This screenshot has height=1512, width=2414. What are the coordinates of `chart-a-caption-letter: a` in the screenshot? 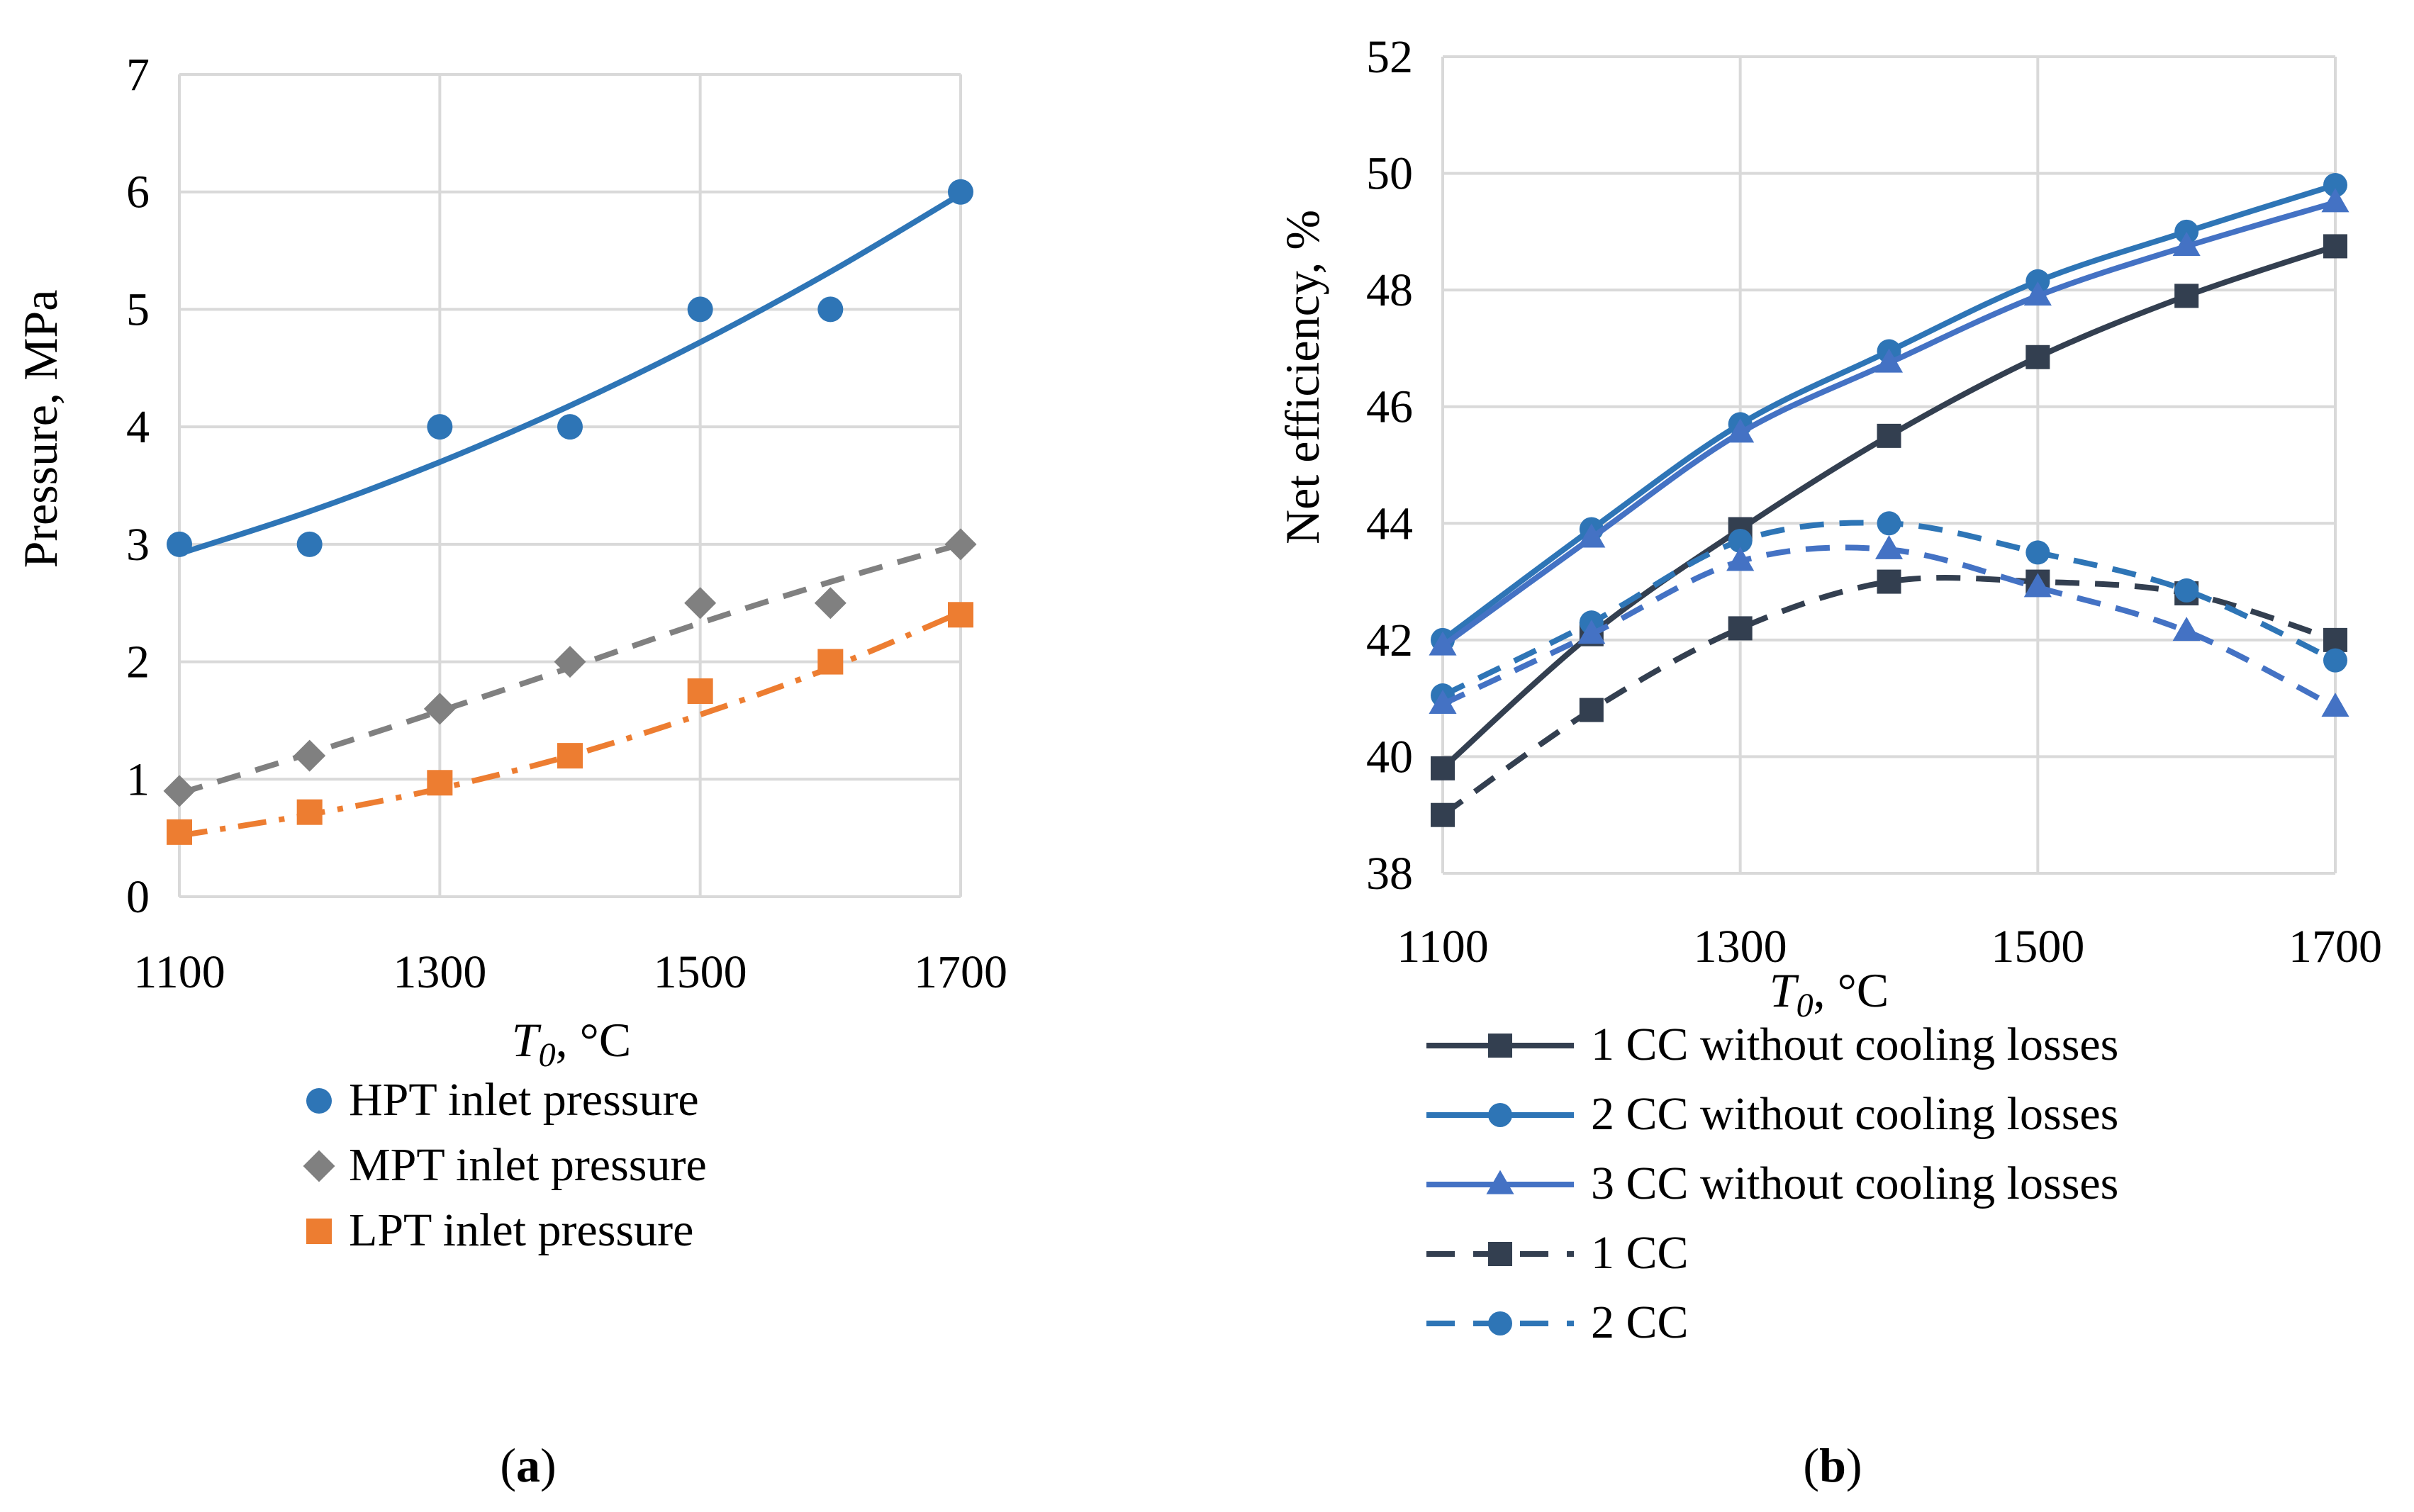 It's located at (528, 1465).